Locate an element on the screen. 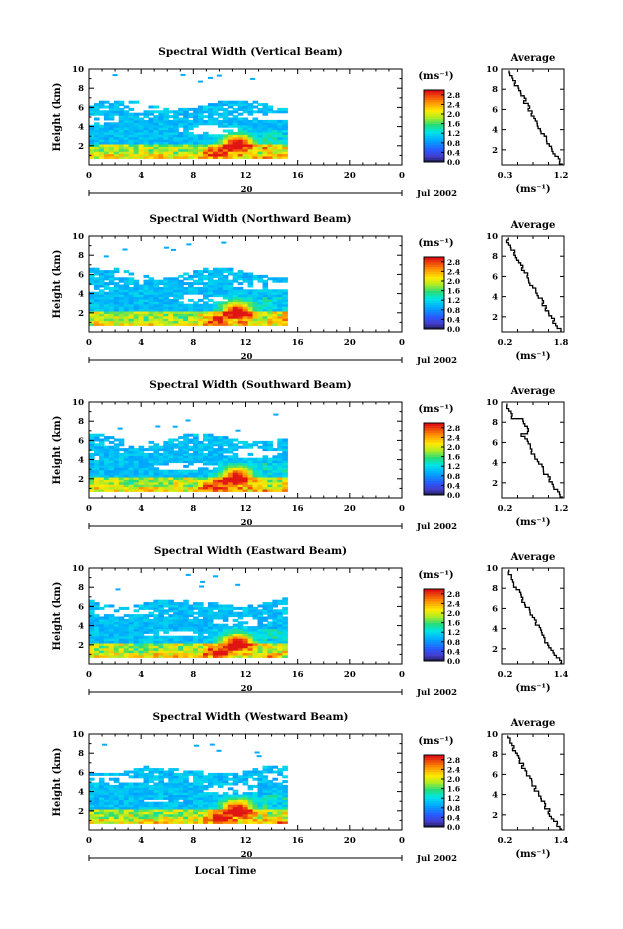  y-axis-label: Height (km) is located at coordinates (57, 284).